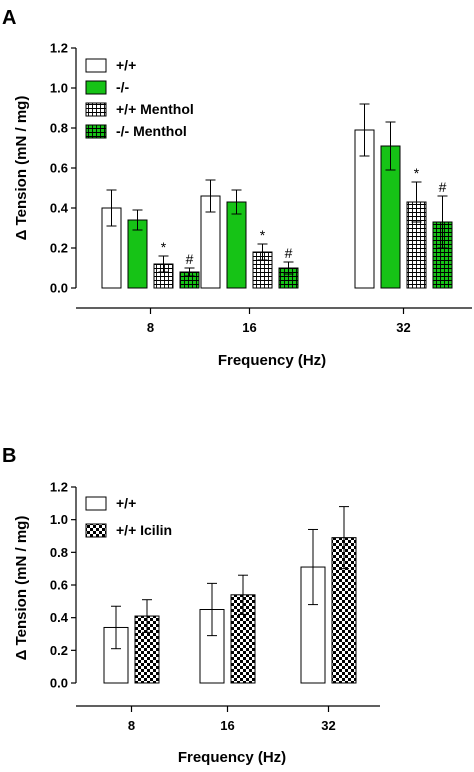 Image resolution: width=474 pixels, height=772 pixels. I want to click on panel-b-y-tick-label: 1.2, so click(59, 487).